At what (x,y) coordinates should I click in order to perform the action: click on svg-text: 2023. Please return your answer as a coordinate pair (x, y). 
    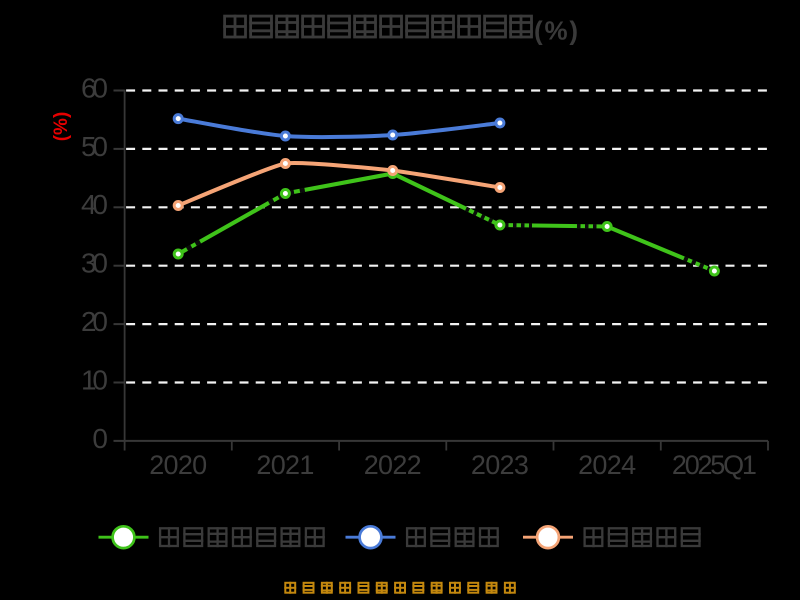
    Looking at the image, I should click on (500, 465).